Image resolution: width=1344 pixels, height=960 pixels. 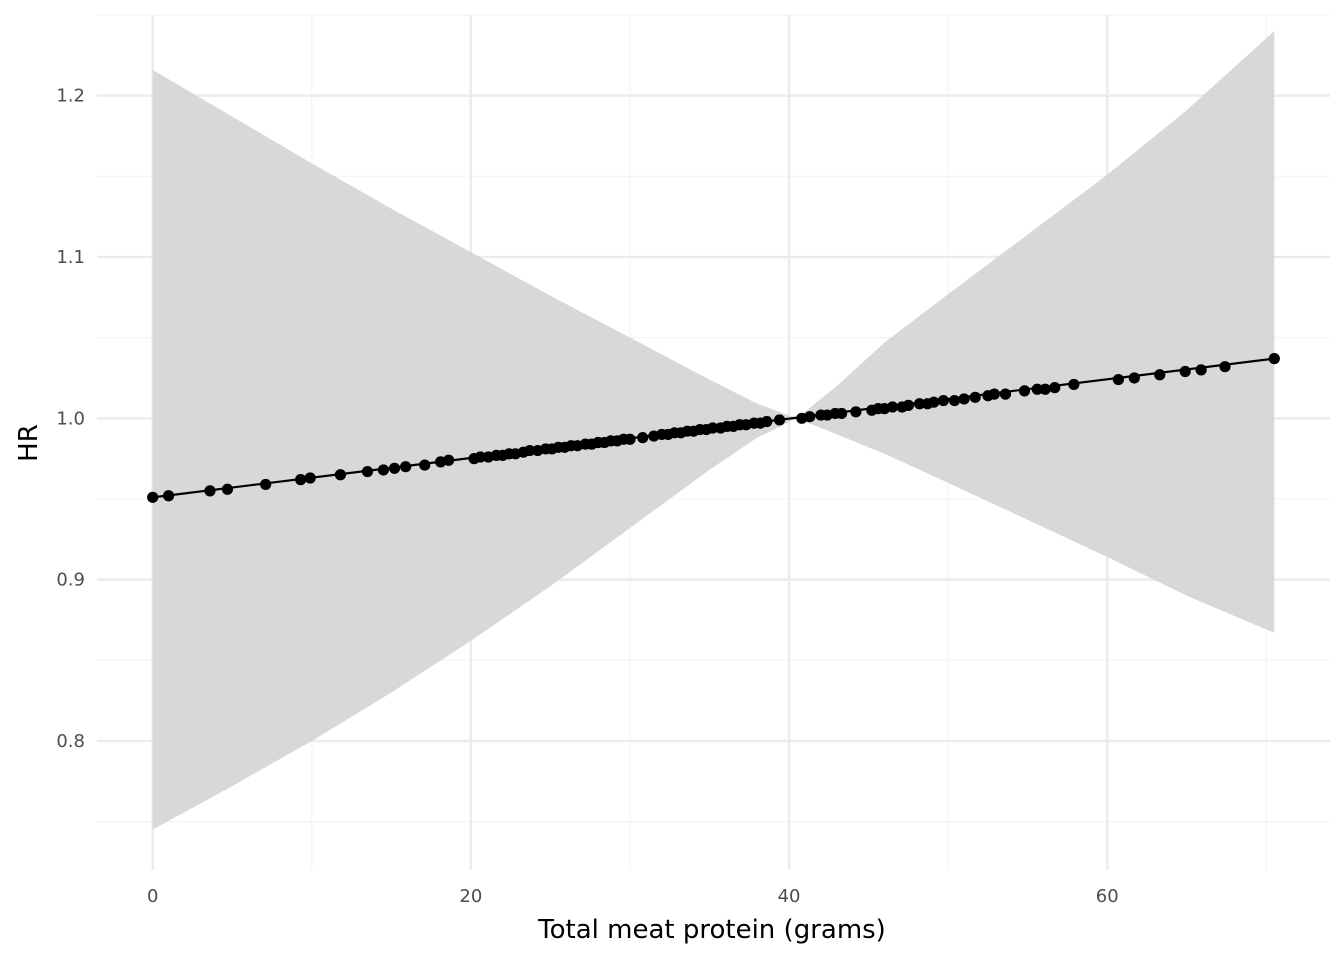 I want to click on x-tick-label: 60, so click(x=1107, y=896).